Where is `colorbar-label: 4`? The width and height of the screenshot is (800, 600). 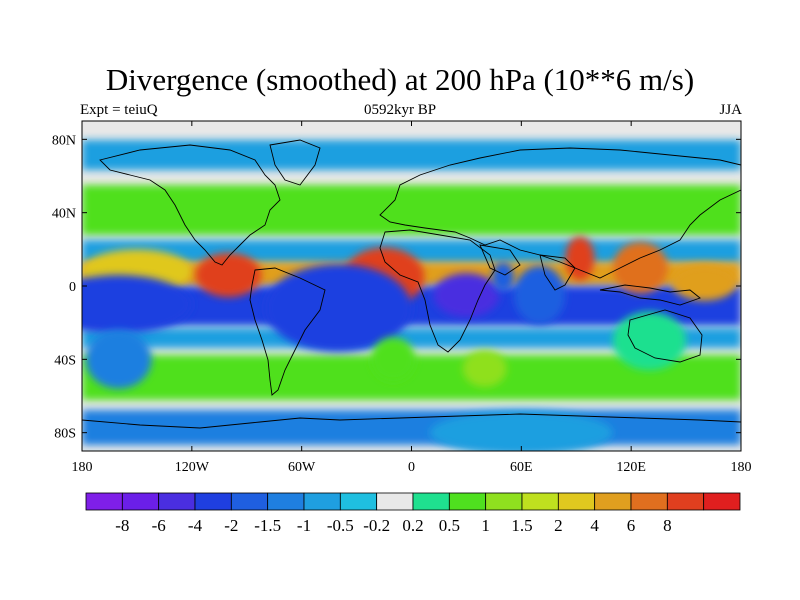
colorbar-label: 4 is located at coordinates (594, 525).